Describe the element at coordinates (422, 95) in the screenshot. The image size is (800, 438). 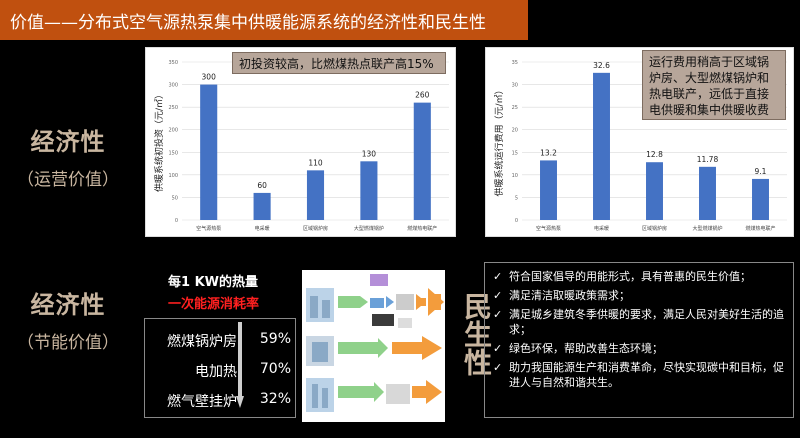
I see `bar-value-label: 260` at that location.